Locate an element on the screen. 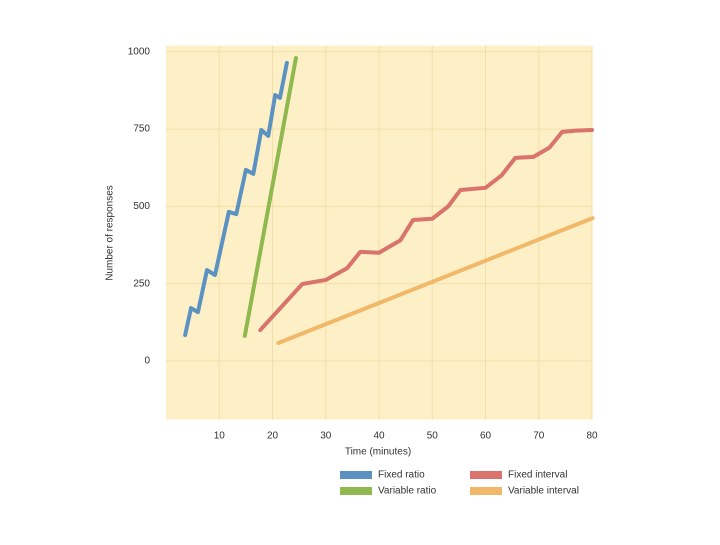 The width and height of the screenshot is (720, 545). x-tick-label: 70 is located at coordinates (539, 435).